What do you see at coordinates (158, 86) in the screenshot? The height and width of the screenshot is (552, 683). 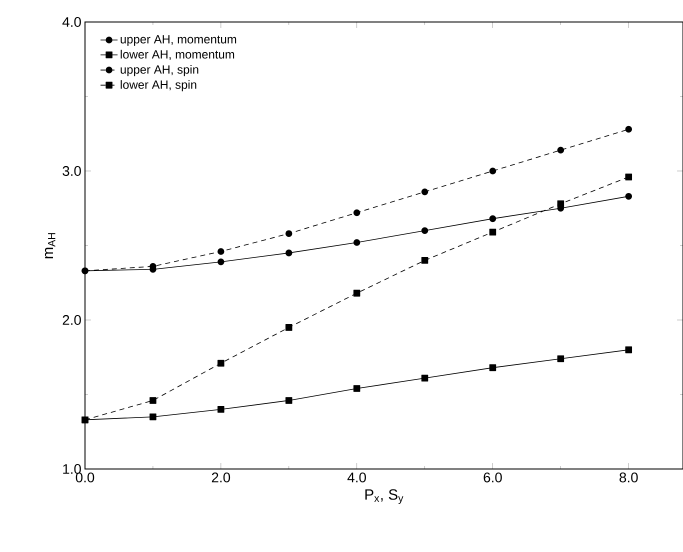 I see `legend-label: lower AH, spin` at bounding box center [158, 86].